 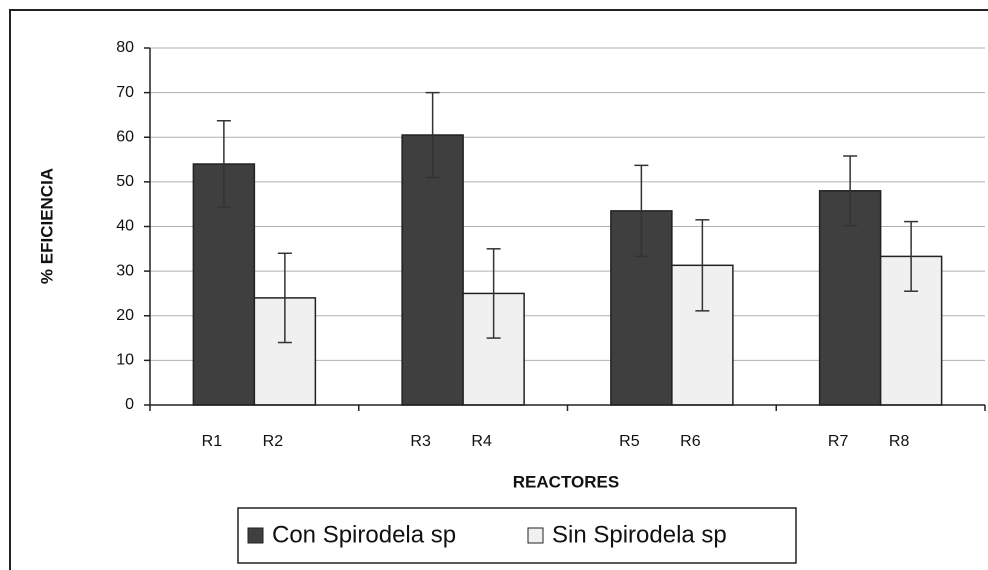 I want to click on x-tick-label: R8, so click(x=899, y=441).